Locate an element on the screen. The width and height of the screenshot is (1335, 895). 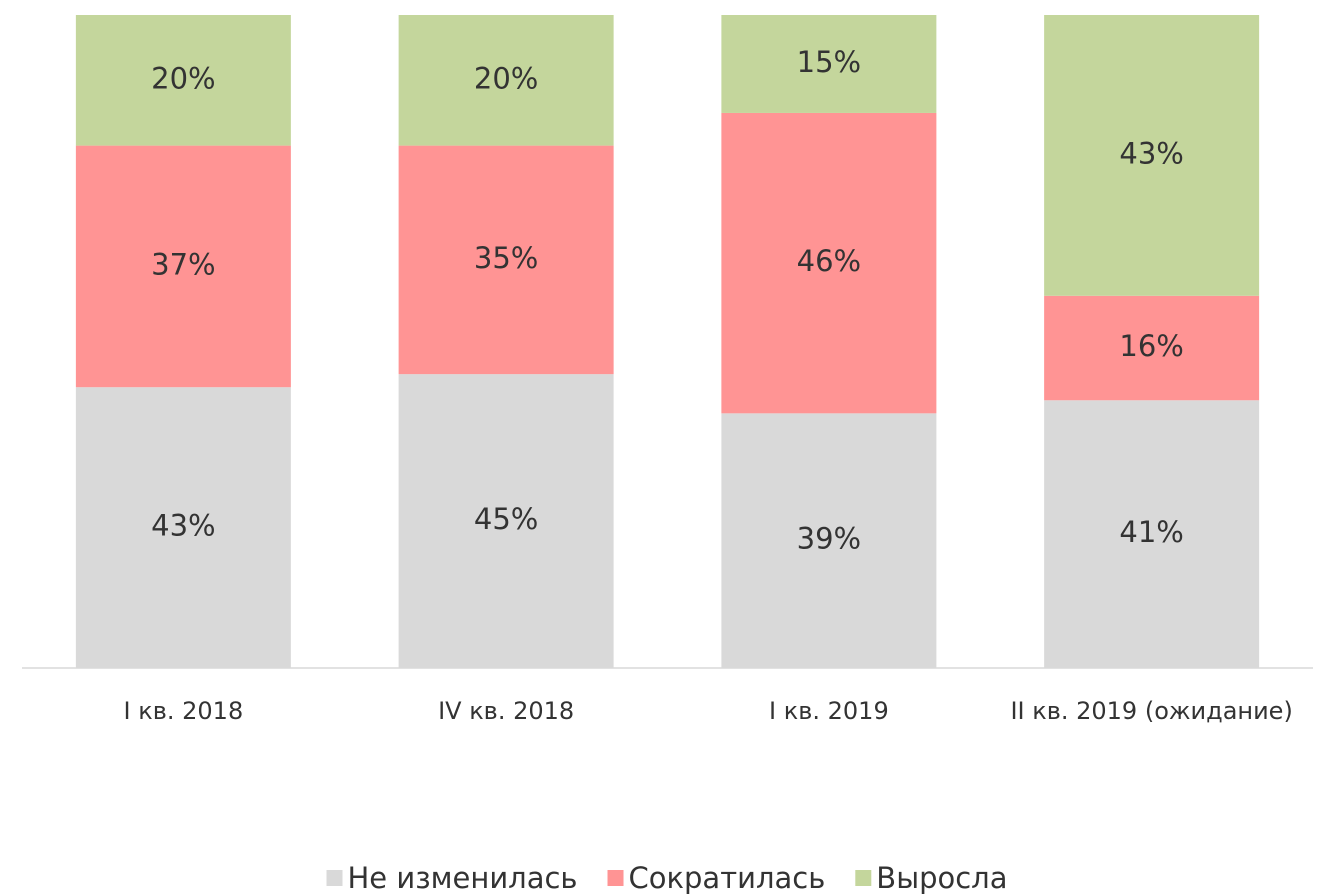
value-label: 35% is located at coordinates (506, 258).